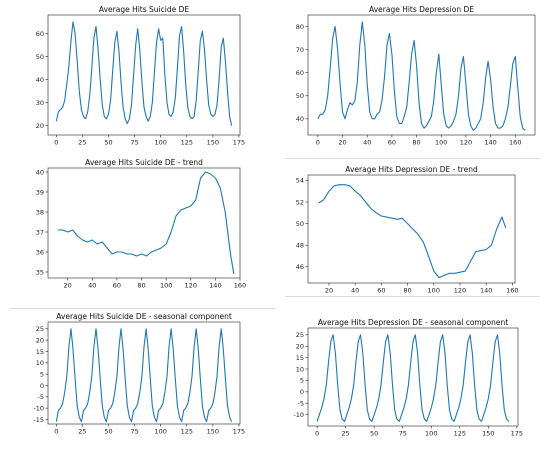 This screenshot has width=550, height=449. I want to click on chart-5-xtick-label-0: 0, so click(56, 432).